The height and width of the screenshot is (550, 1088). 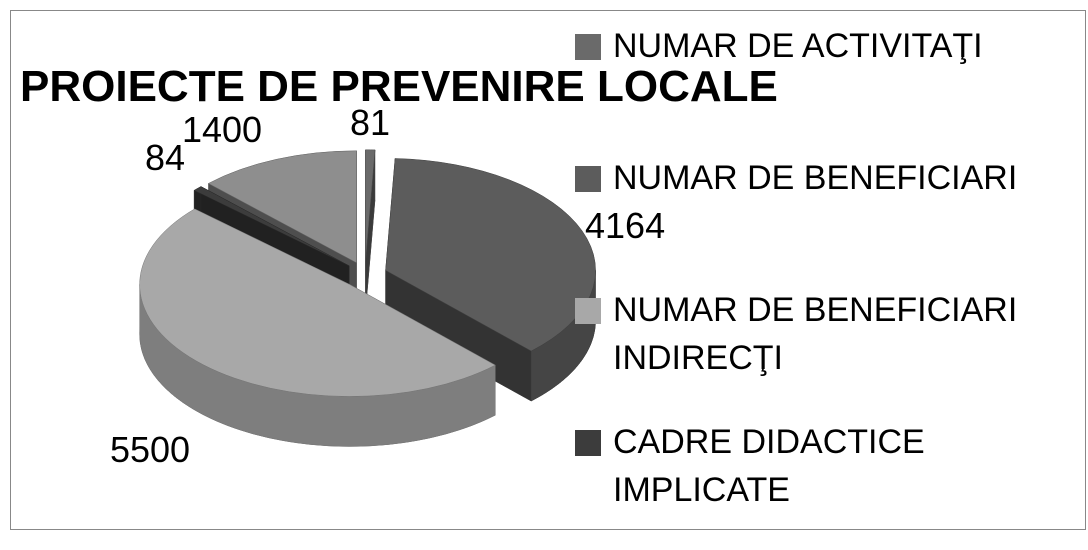 What do you see at coordinates (830, 220) in the screenshot?
I see `legend-entry: NUMAR DE BENEFICIARI` at bounding box center [830, 220].